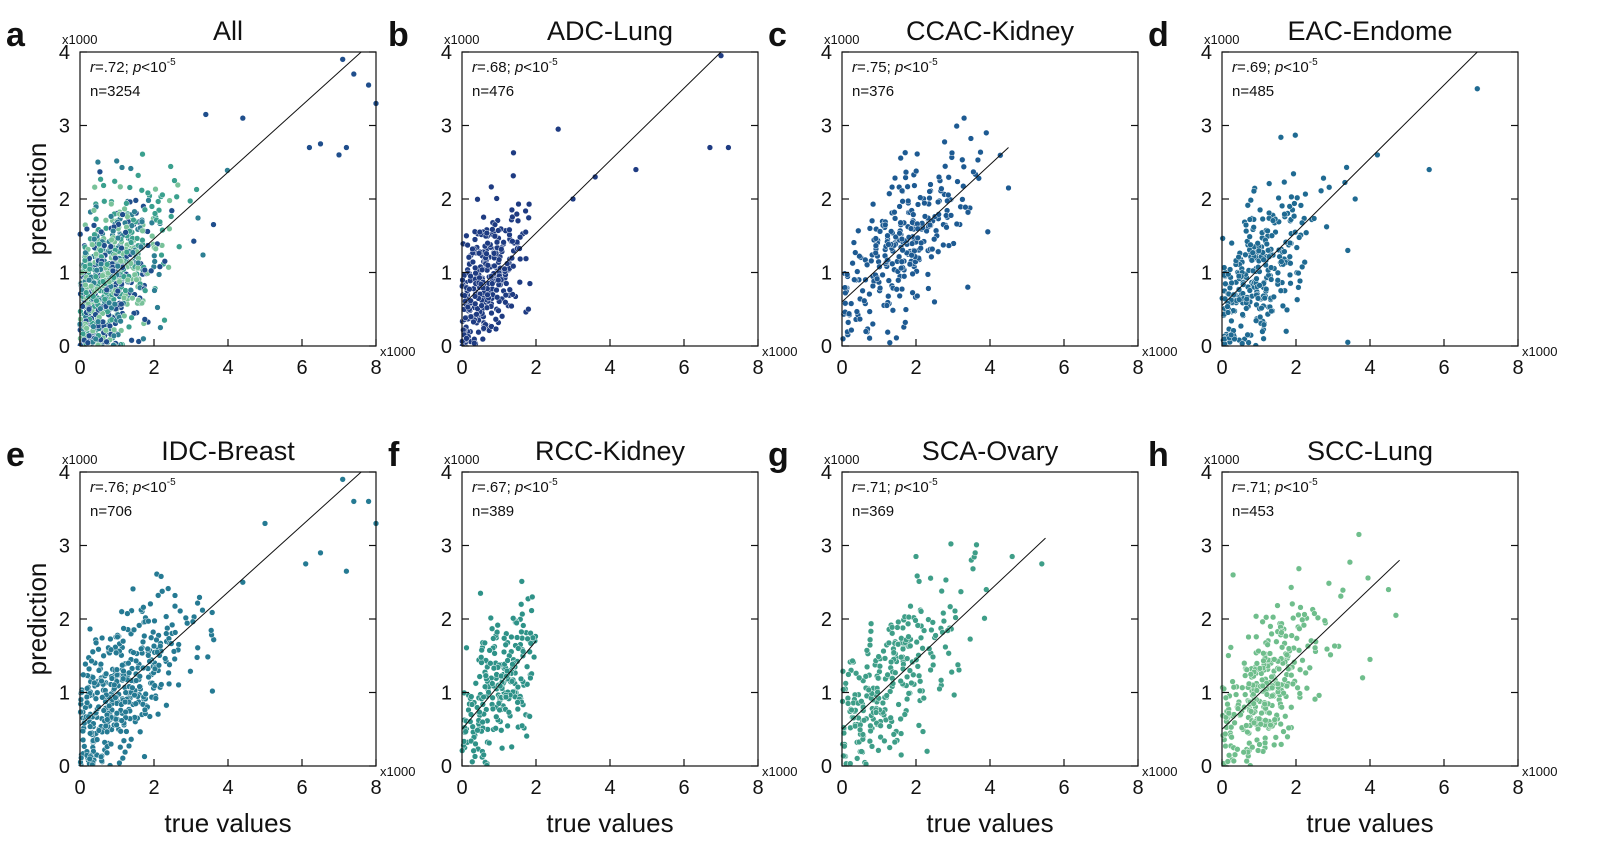 This screenshot has width=1600, height=855. What do you see at coordinates (826, 694) in the screenshot?
I see `y-tick-label: 1` at bounding box center [826, 694].